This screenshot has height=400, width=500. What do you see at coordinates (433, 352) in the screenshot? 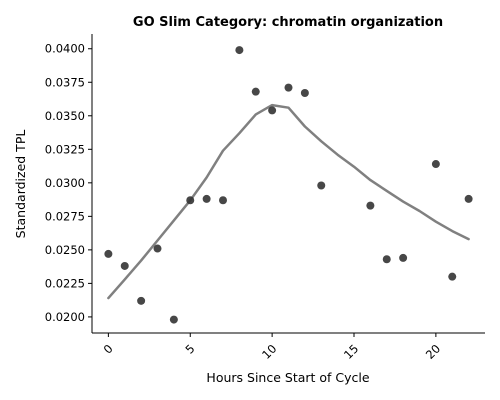
I see `x-tick-label: 20` at bounding box center [433, 352].